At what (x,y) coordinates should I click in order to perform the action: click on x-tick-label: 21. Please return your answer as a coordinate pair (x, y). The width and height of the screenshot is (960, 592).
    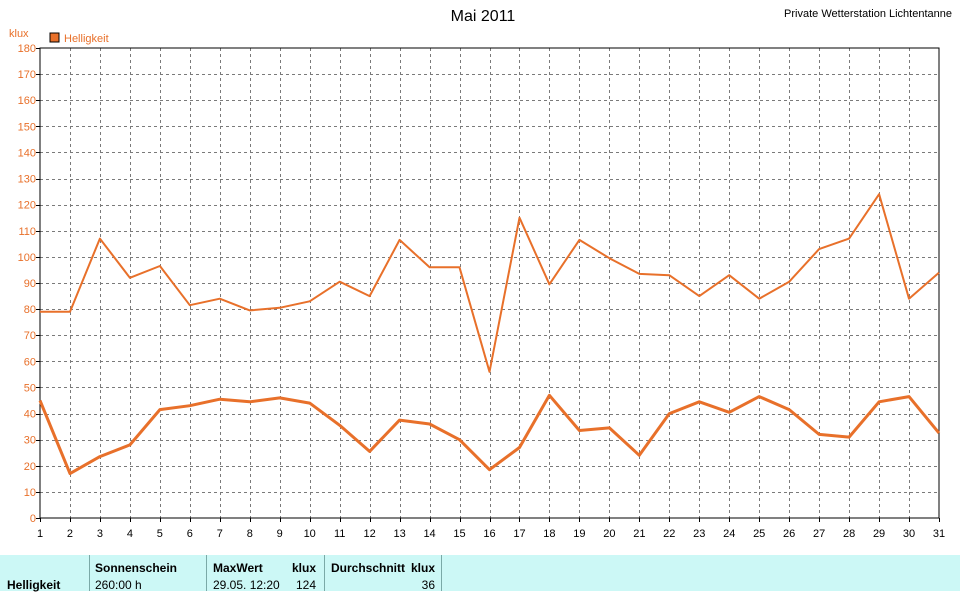
    Looking at the image, I should click on (639, 534).